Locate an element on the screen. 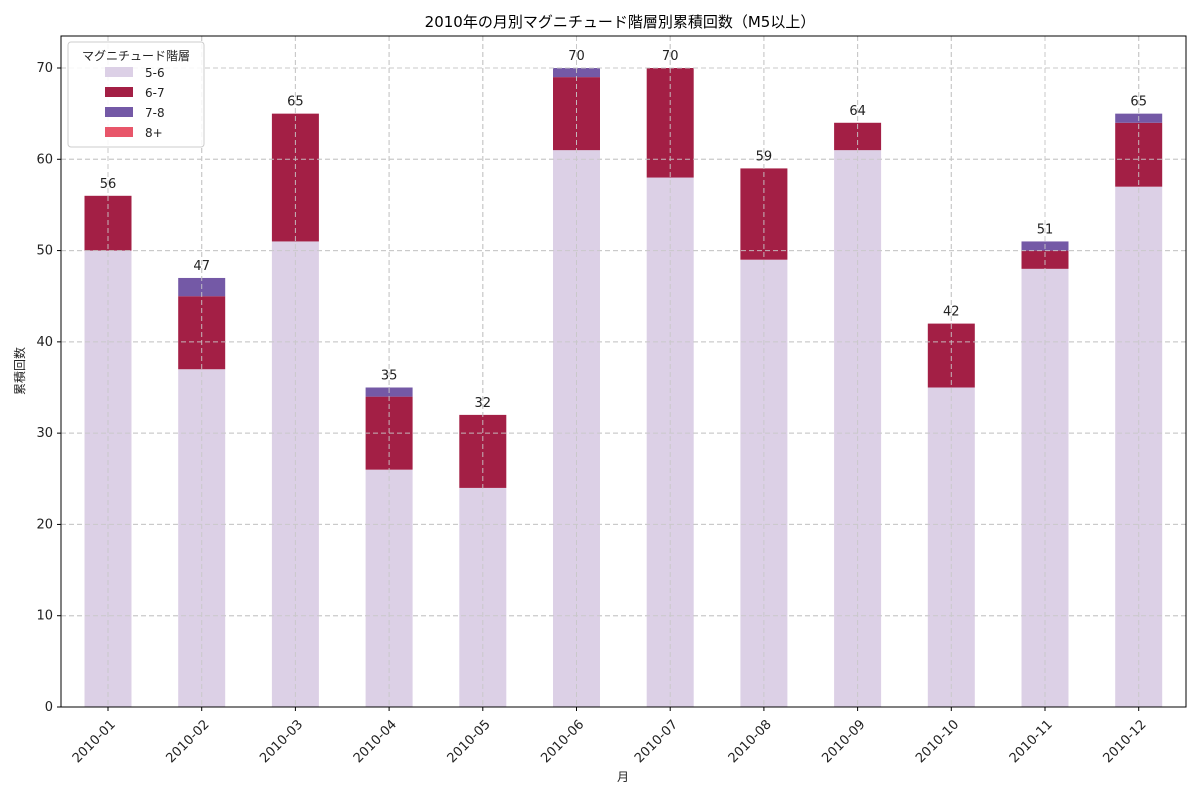 The width and height of the screenshot is (1200, 800). chart-title: 2010年の月別マグニチュード階層別累積回数（M5以上） is located at coordinates (620, 22).